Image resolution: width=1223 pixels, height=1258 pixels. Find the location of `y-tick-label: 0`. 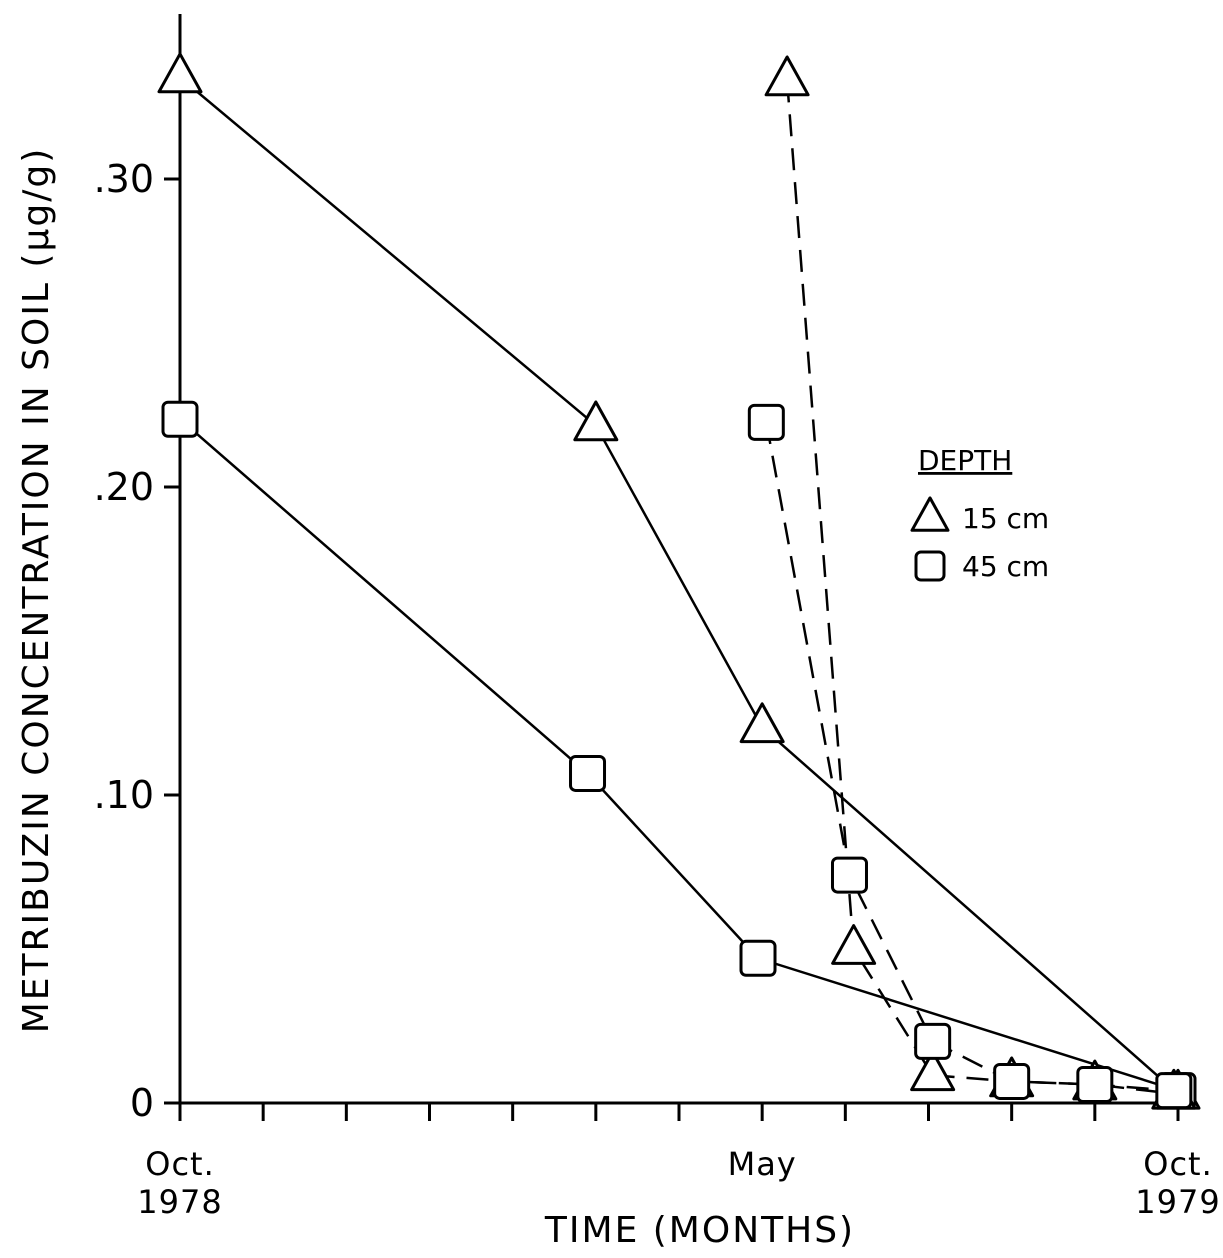

y-tick-label: 0 is located at coordinates (142, 1103).